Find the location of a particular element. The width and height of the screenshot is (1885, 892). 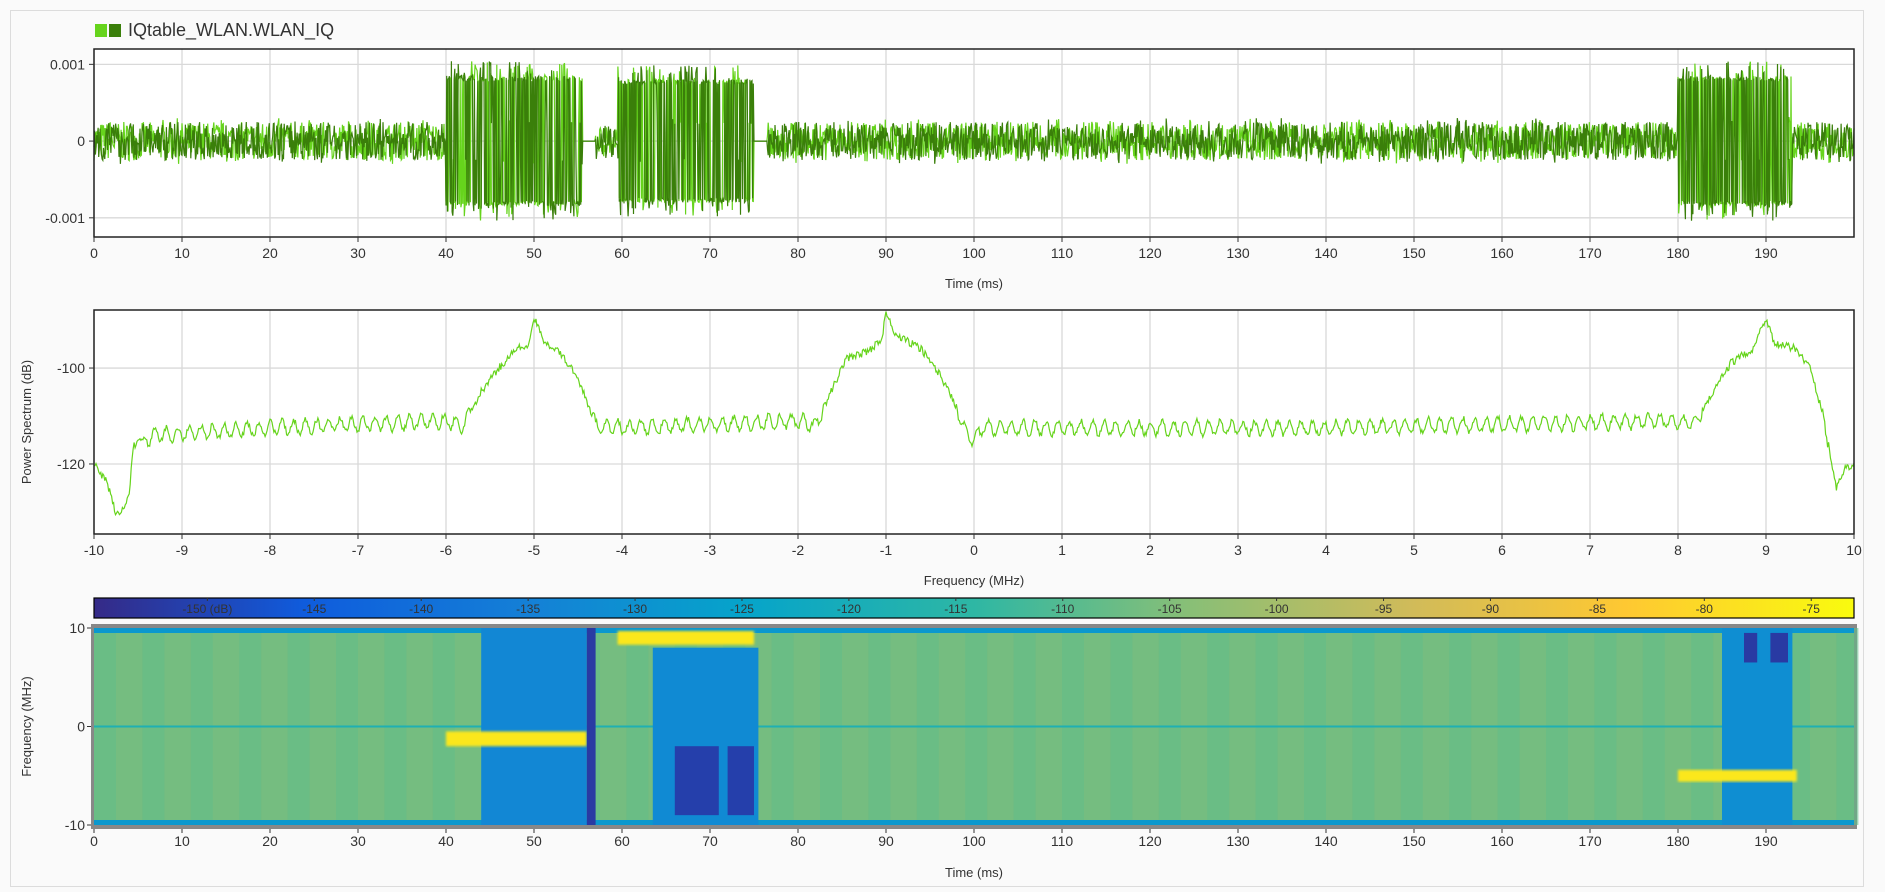

y-axis-label: Frequency (MHz) is located at coordinates (26, 726).